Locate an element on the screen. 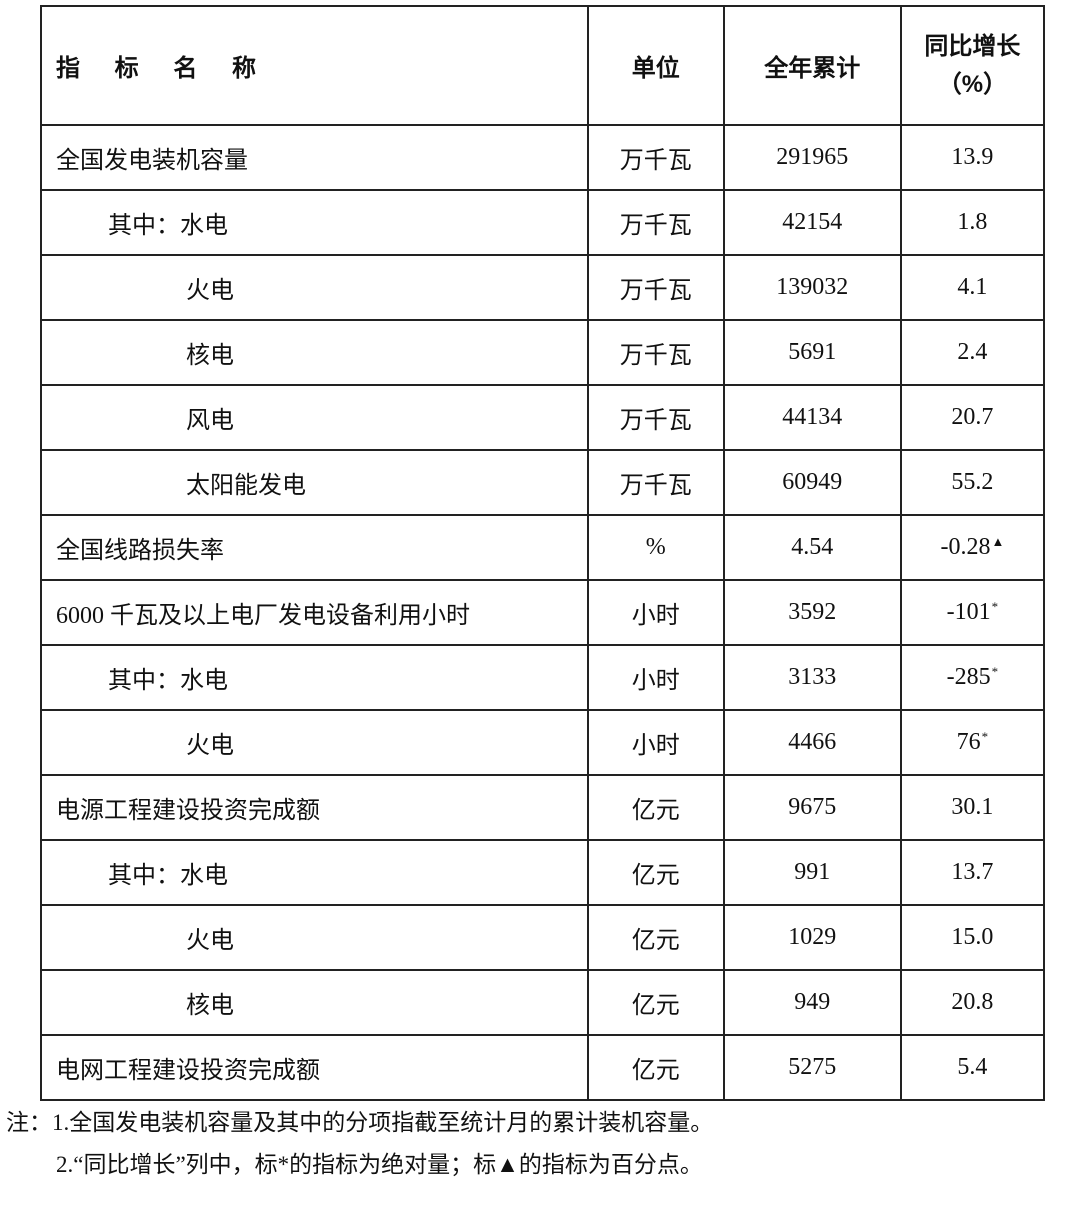 Image resolution: width=1080 pixels, height=1210 pixels. row-total: 4466 is located at coordinates (812, 742).